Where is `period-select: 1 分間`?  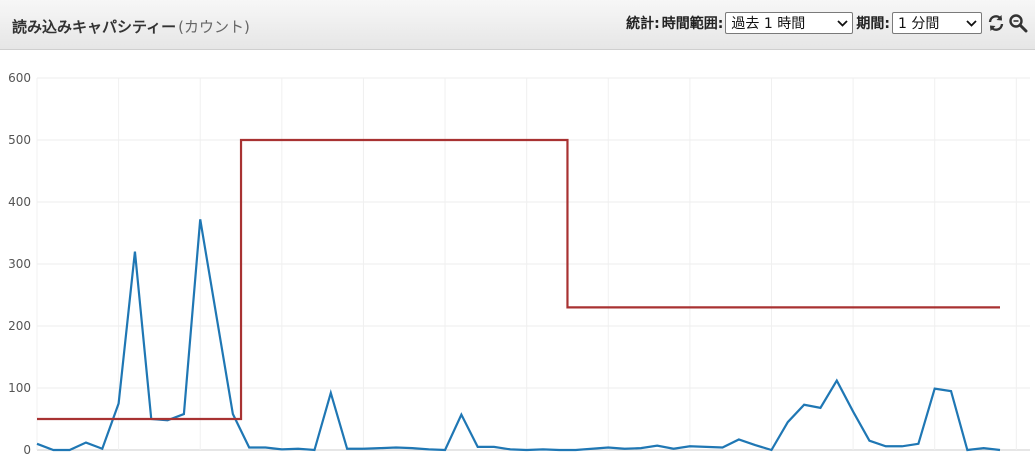
period-select: 1 分間 is located at coordinates (937, 23).